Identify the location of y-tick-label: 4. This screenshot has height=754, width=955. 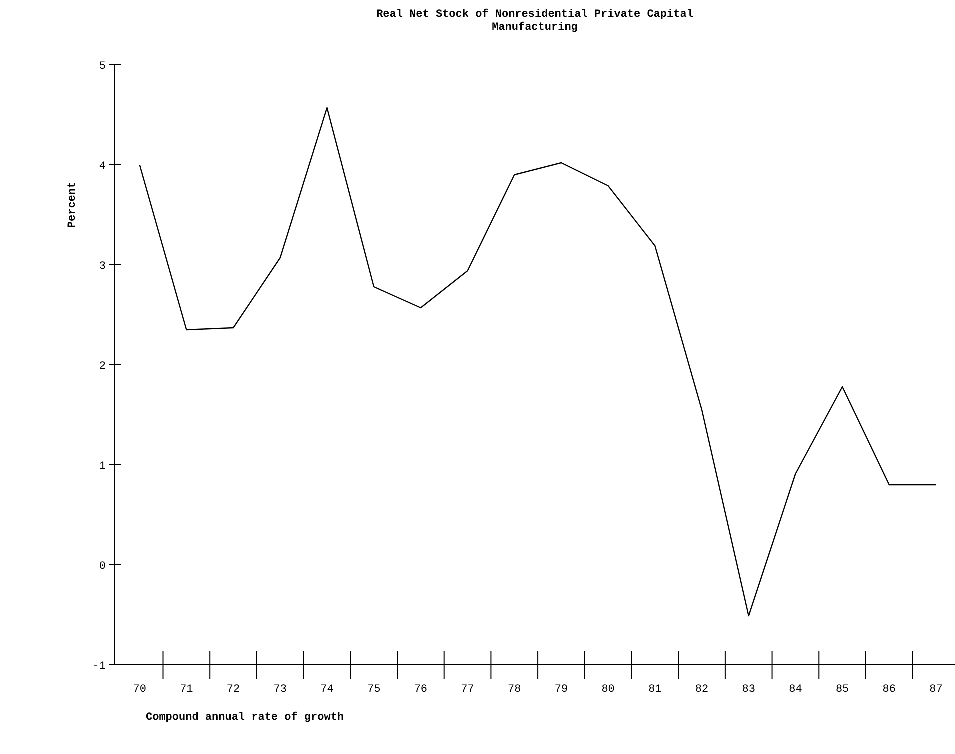
(102, 167).